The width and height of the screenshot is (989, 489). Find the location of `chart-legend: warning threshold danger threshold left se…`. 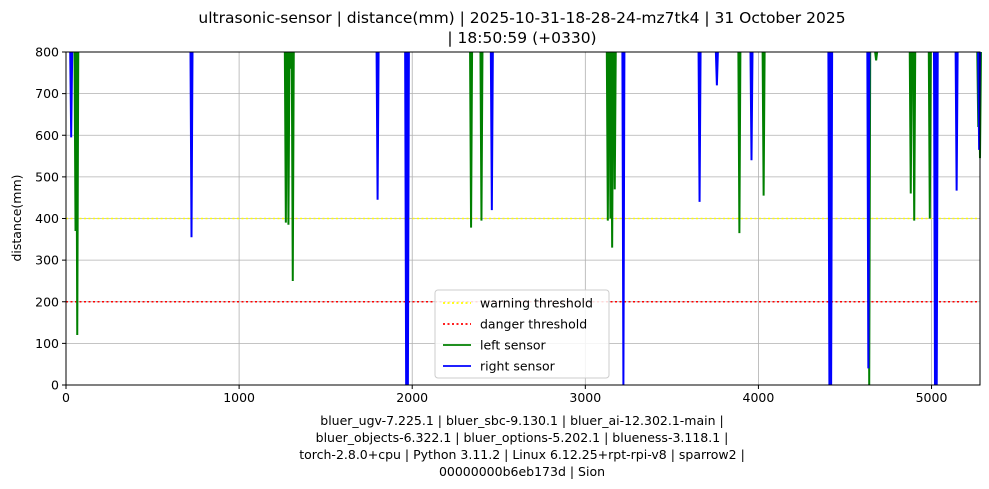

chart-legend: warning threshold danger threshold left se… is located at coordinates (522, 334).